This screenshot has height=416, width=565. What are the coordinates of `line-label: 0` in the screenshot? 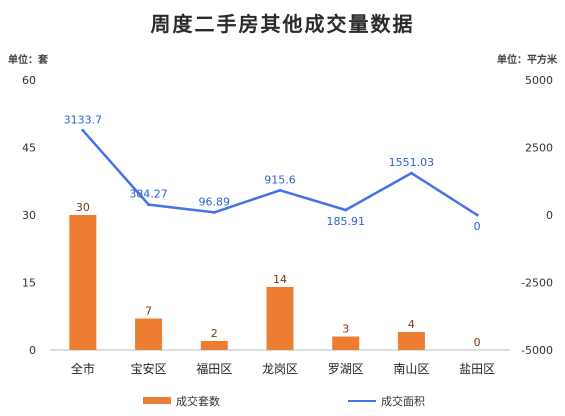 It's located at (477, 226).